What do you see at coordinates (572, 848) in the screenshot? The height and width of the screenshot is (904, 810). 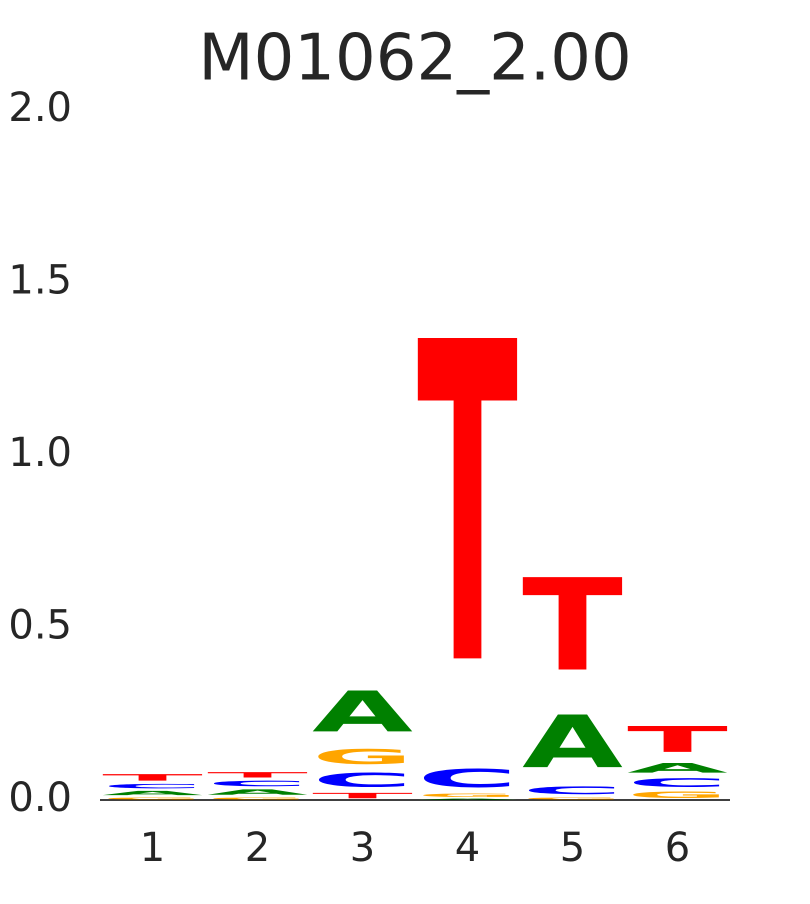 I see `x-tick-label: 5` at bounding box center [572, 848].